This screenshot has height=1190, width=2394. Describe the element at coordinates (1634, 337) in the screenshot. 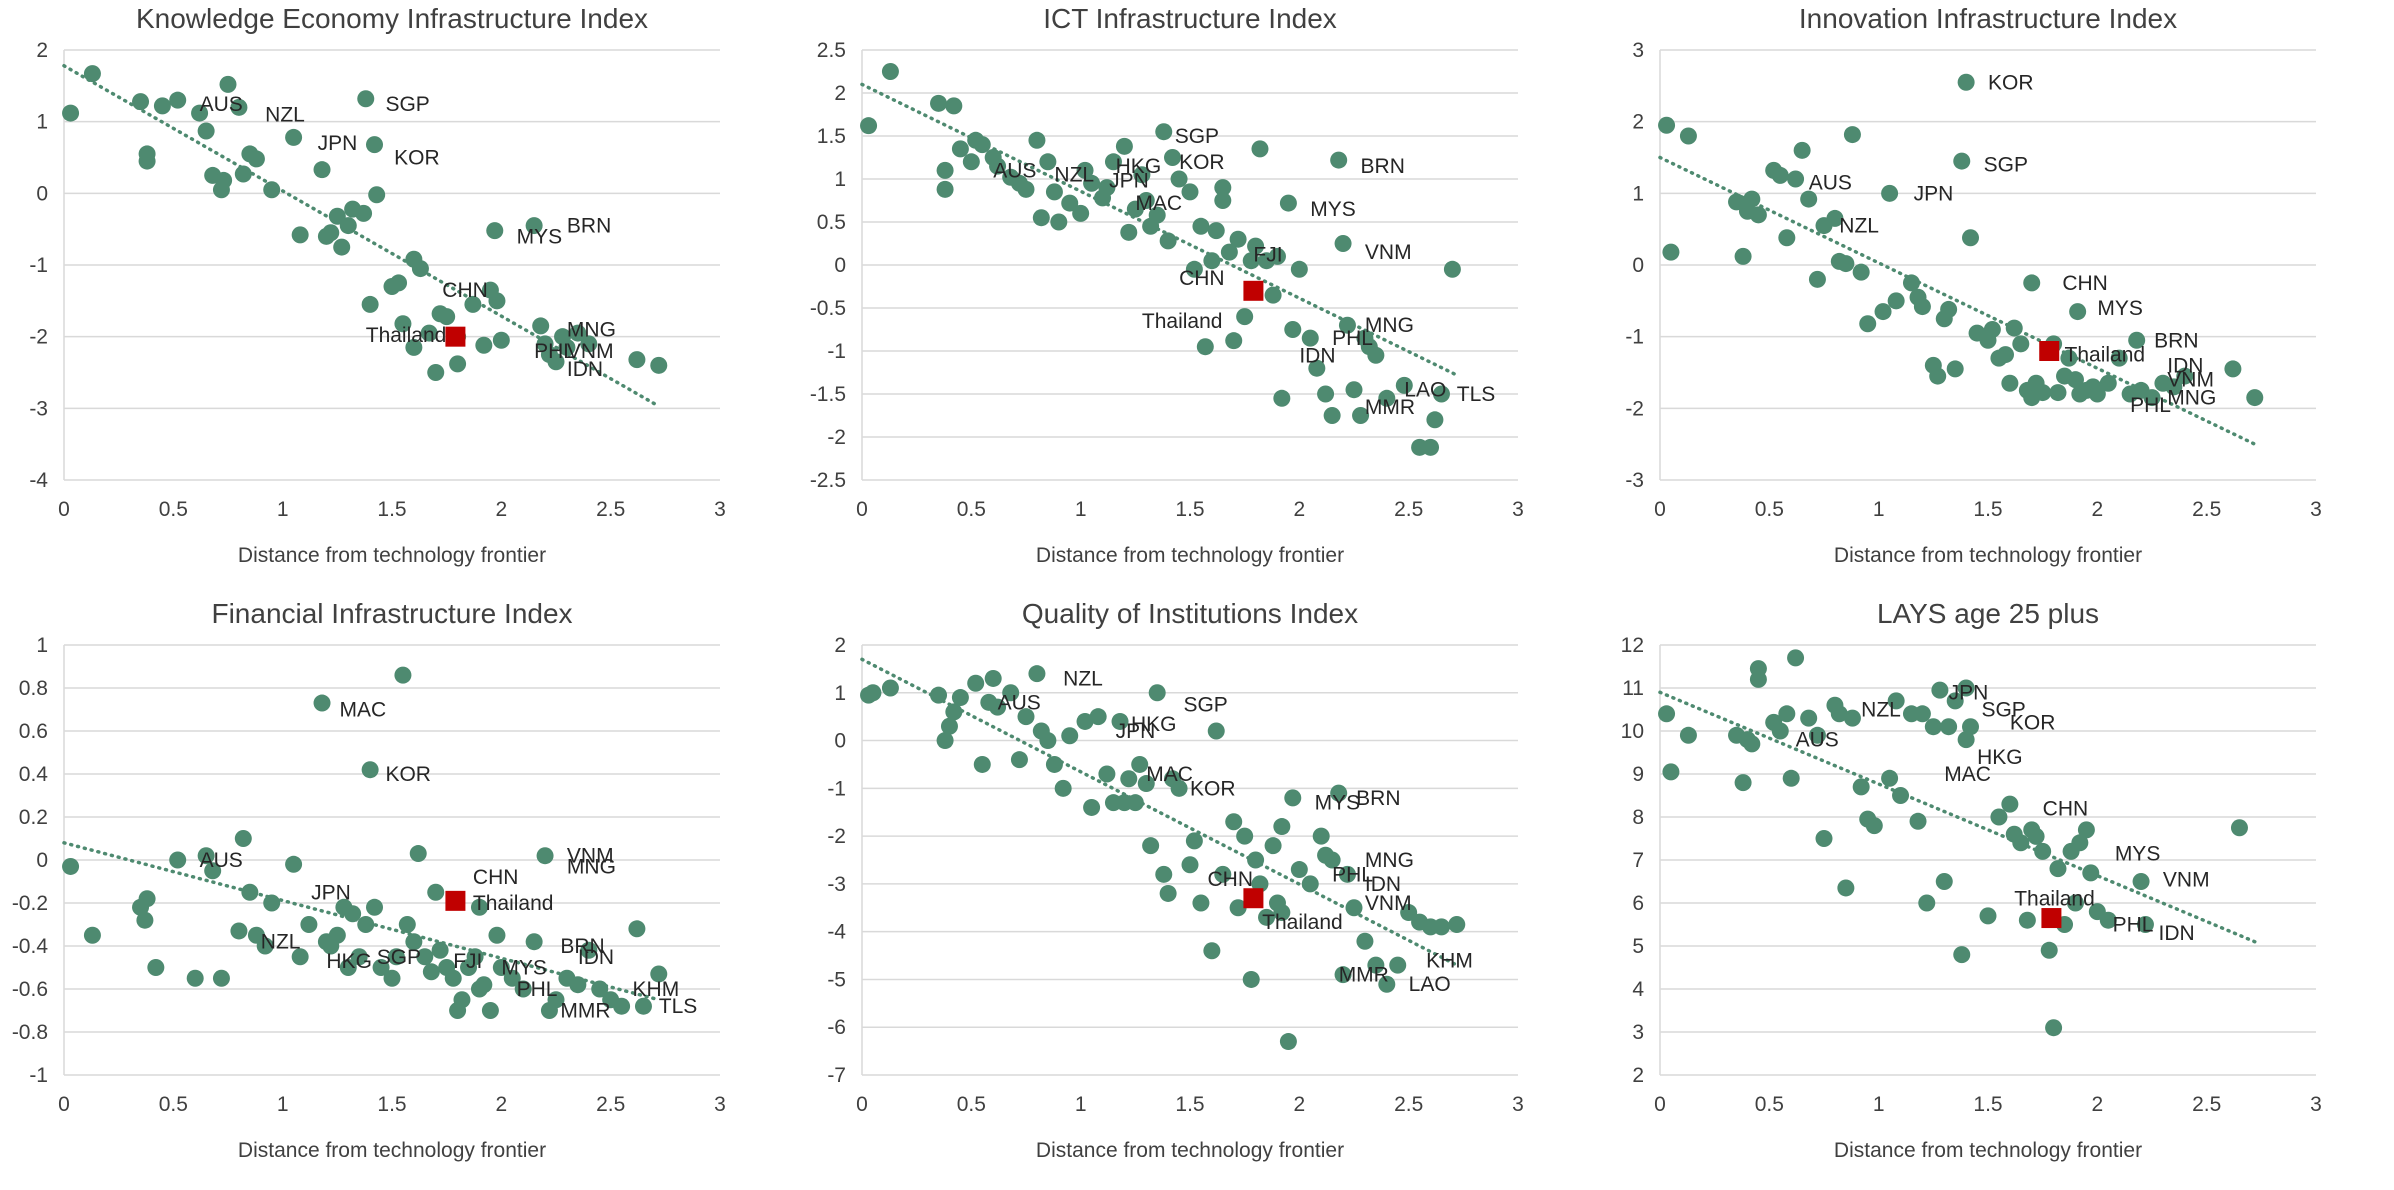

I see `y-tick-label: -1` at that location.